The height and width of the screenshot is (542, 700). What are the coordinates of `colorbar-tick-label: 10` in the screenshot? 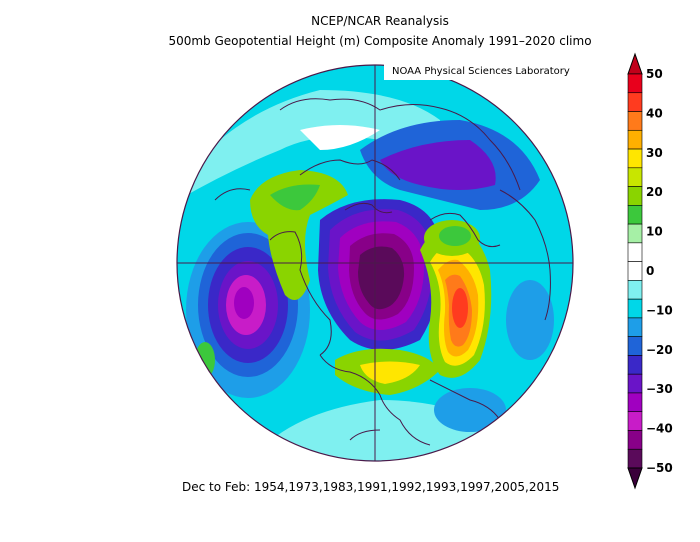 It's located at (654, 232).